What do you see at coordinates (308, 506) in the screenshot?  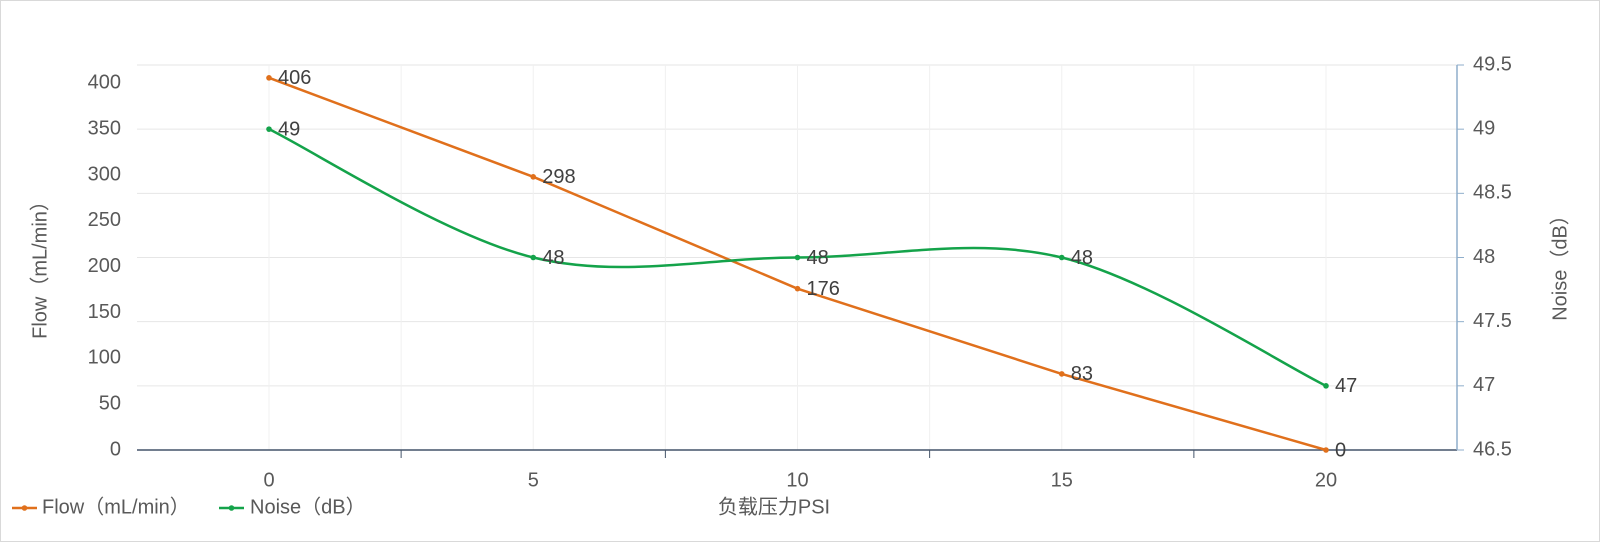 I see `legend-noise-label: Noise（dB）` at bounding box center [308, 506].